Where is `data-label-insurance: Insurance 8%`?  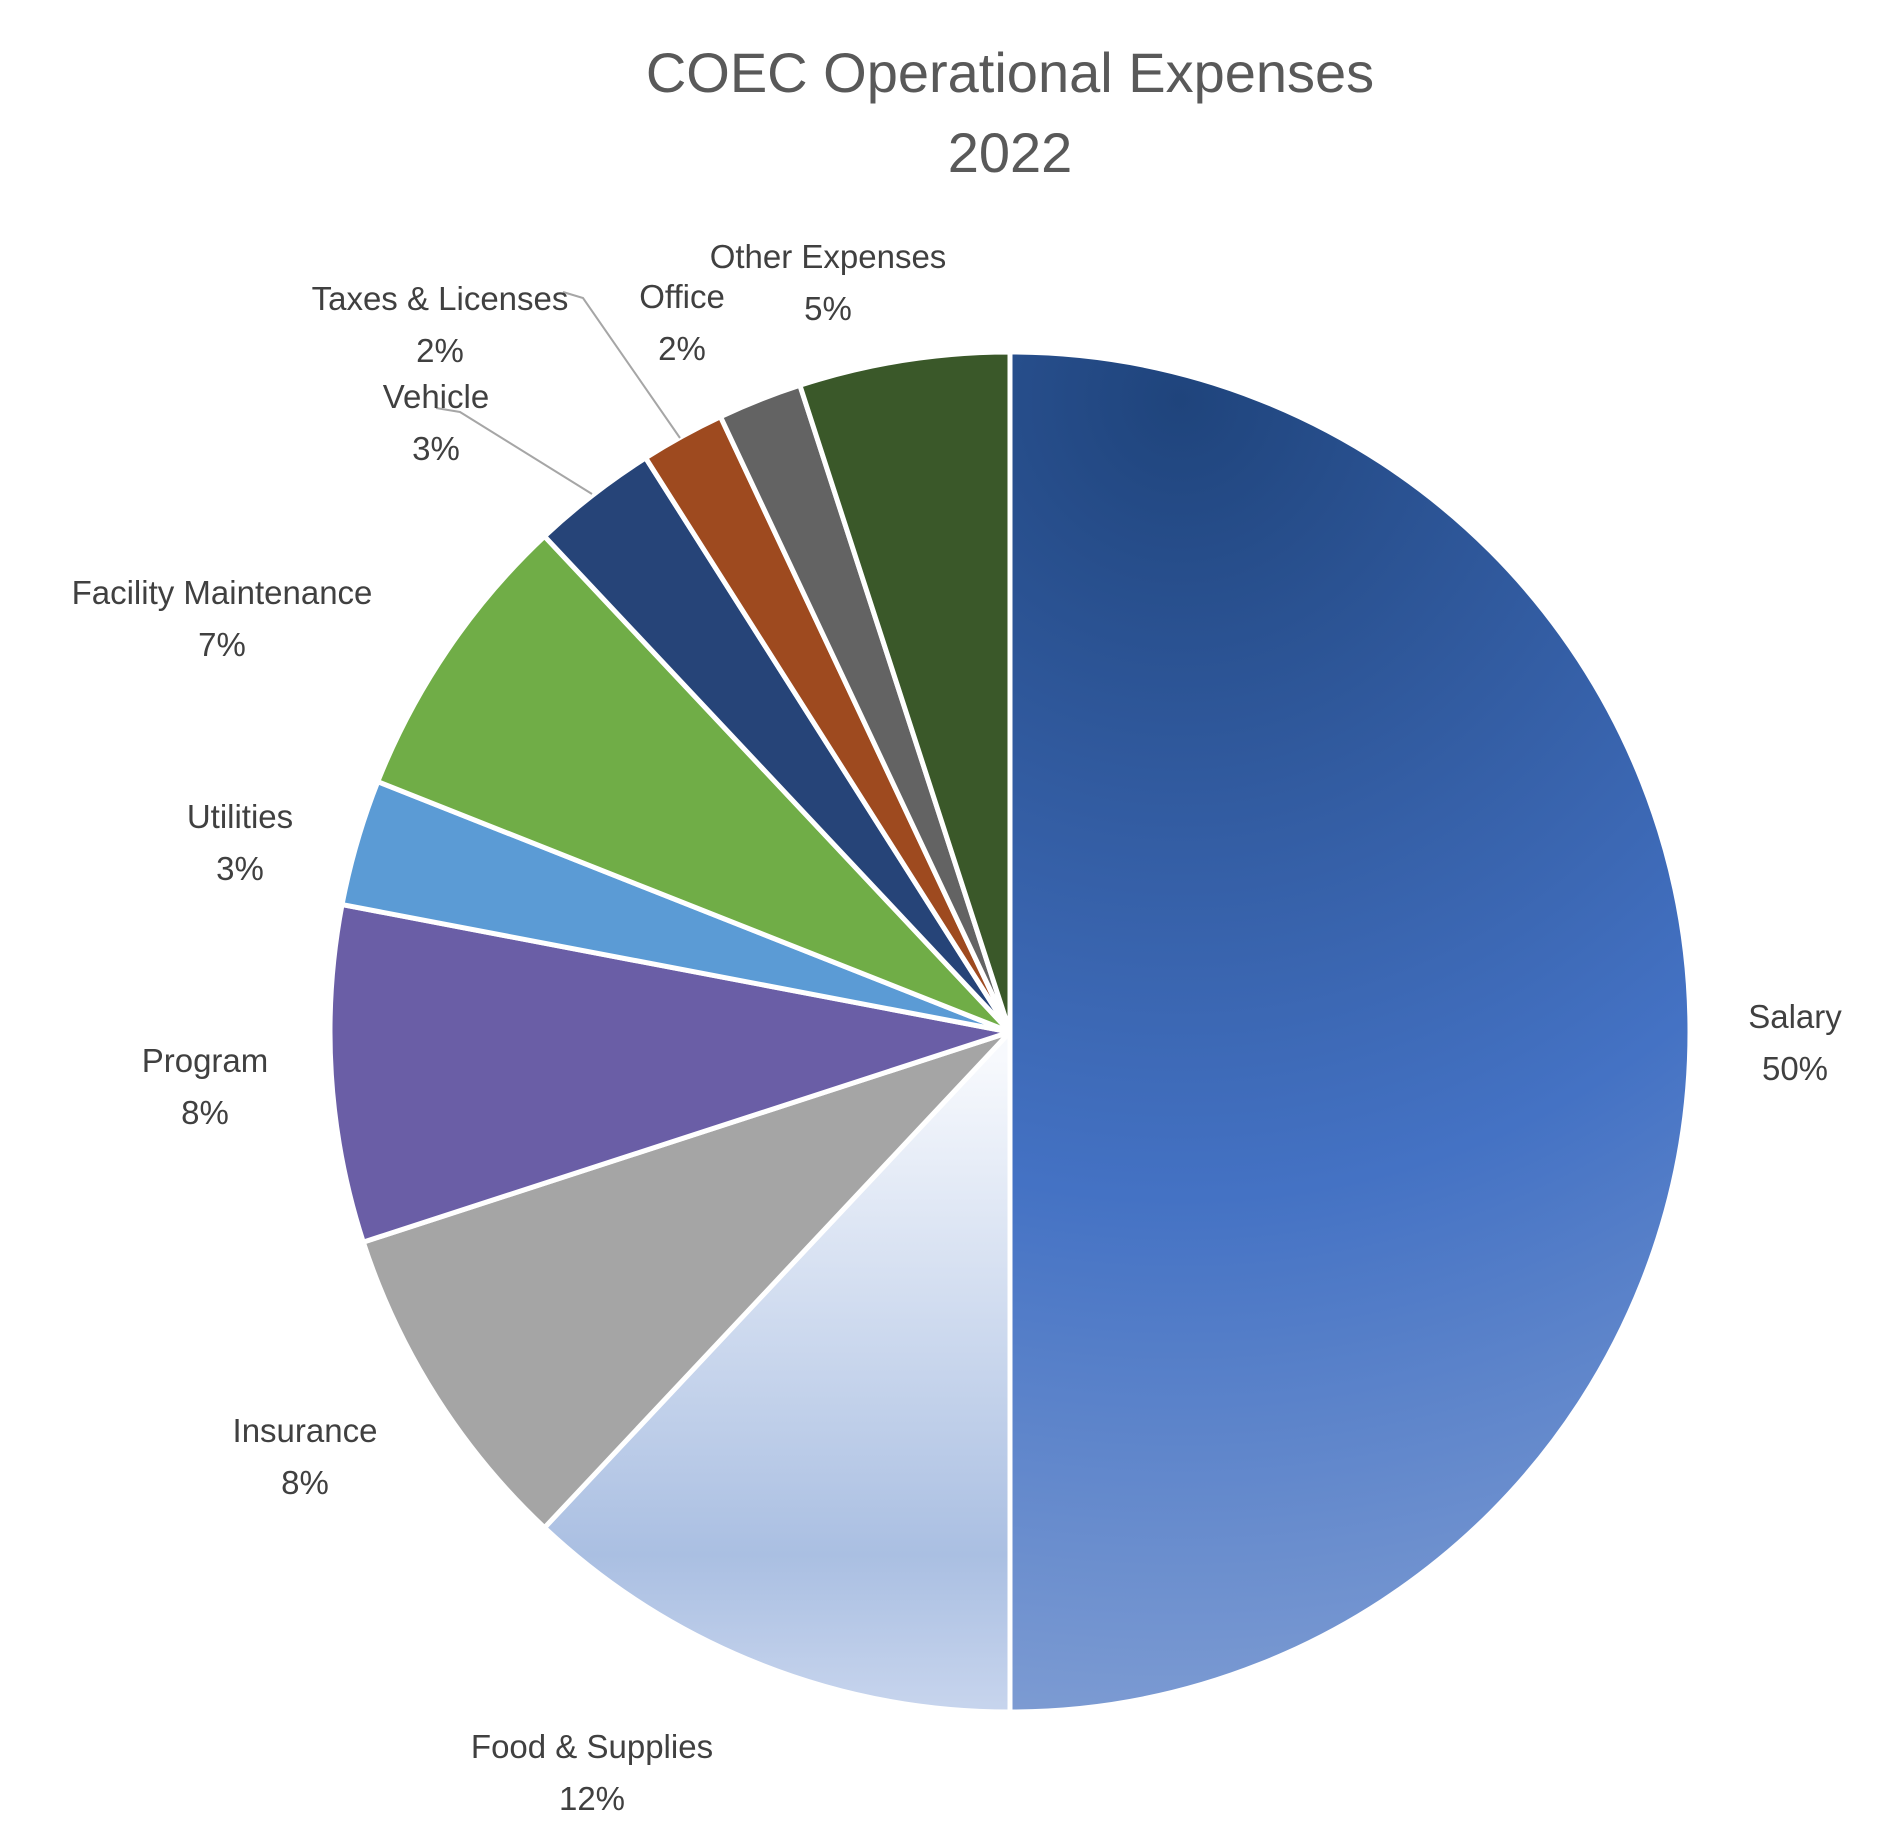 data-label-insurance: Insurance 8% is located at coordinates (305, 1456).